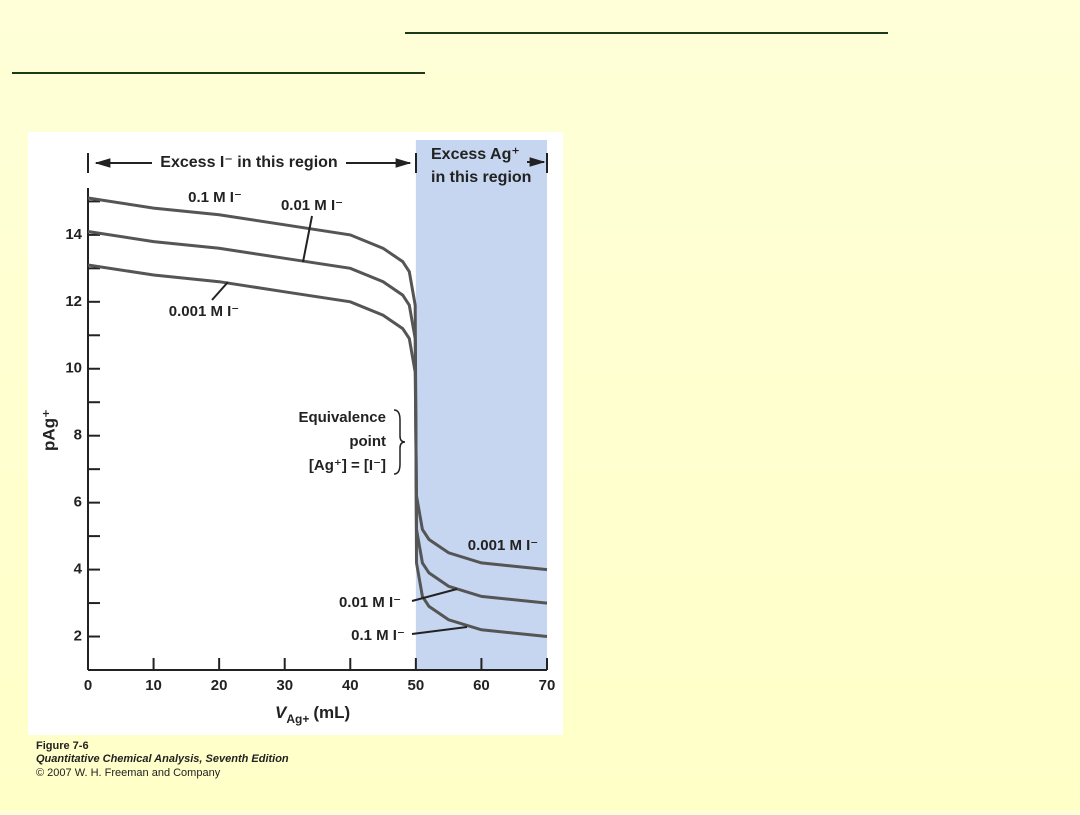 This screenshot has height=815, width=1080. Describe the element at coordinates (73, 234) in the screenshot. I see `y-tick-label: 14` at that location.